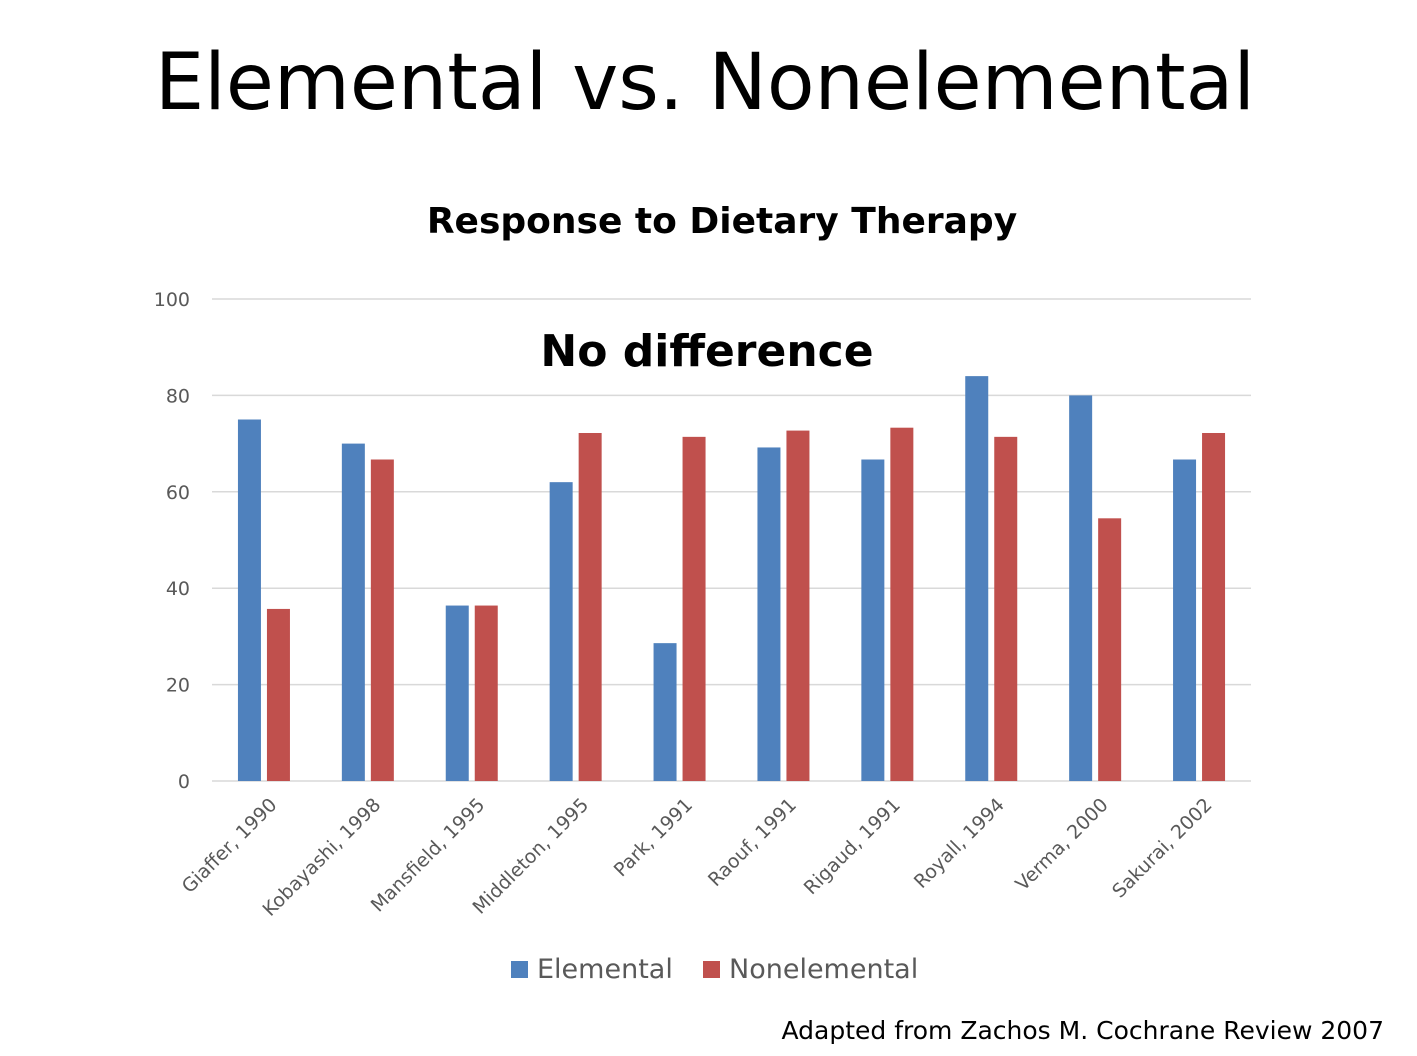 The image size is (1417, 1056). Describe the element at coordinates (959, 843) in the screenshot. I see `x-tick-label: Royall, 1994` at that location.